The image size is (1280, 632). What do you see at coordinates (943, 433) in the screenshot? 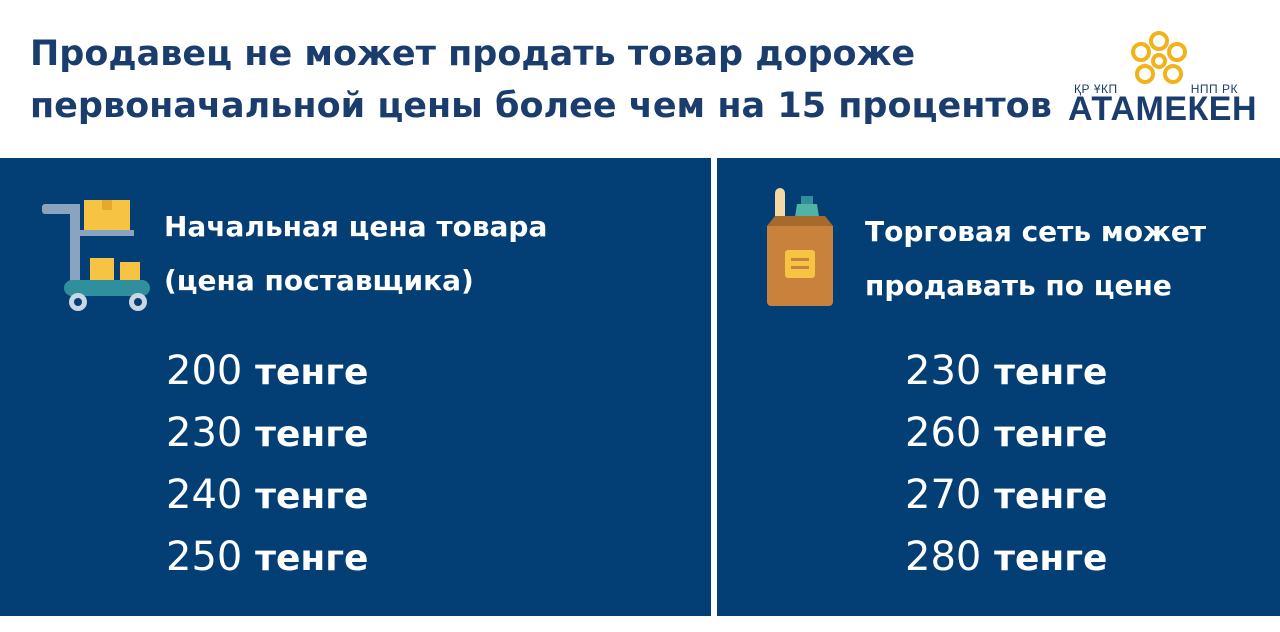
I see `price-value: 260` at bounding box center [943, 433].